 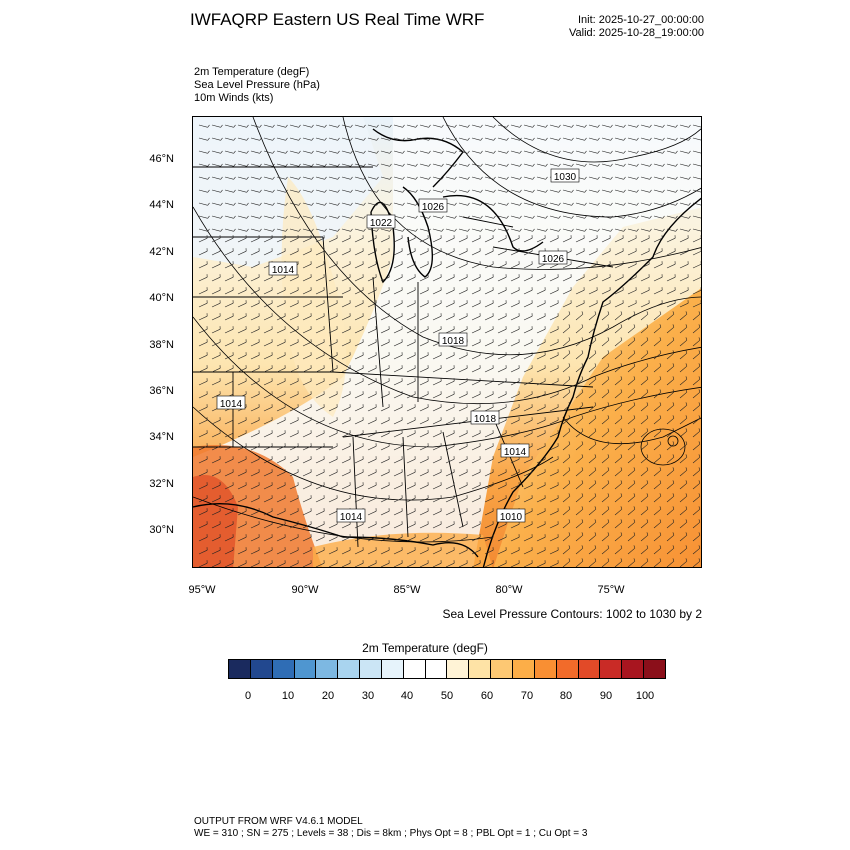 What do you see at coordinates (485, 419) in the screenshot?
I see `pressure-label: 1018` at bounding box center [485, 419].